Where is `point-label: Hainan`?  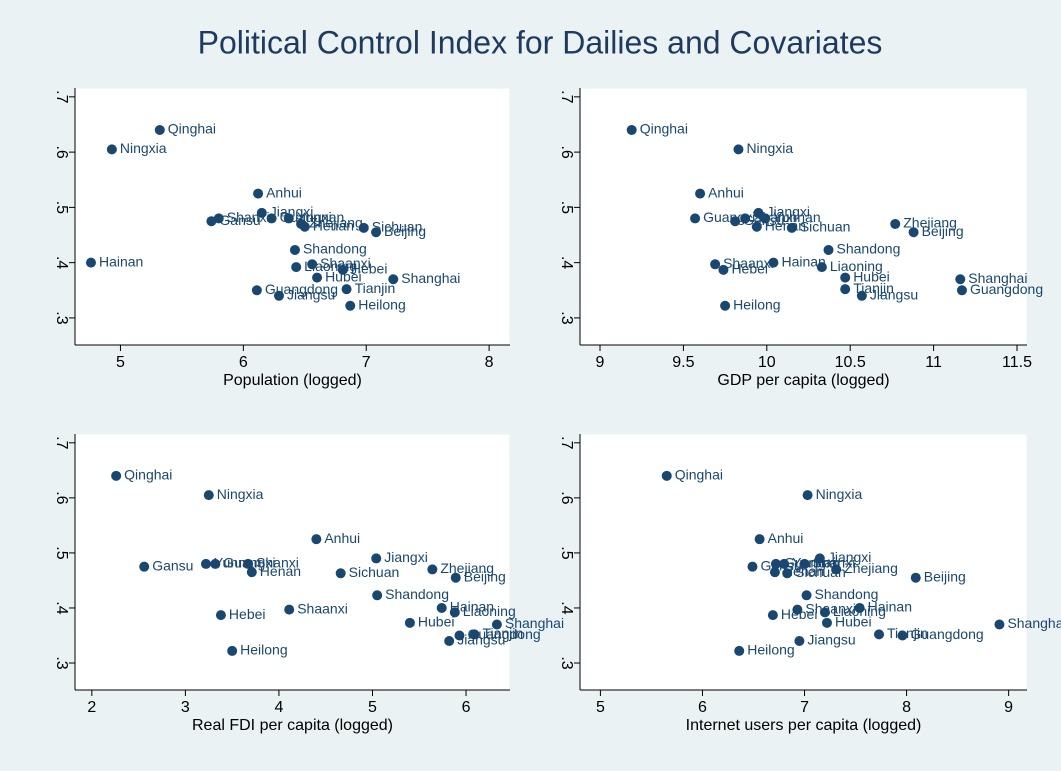 point-label: Hainan is located at coordinates (803, 261).